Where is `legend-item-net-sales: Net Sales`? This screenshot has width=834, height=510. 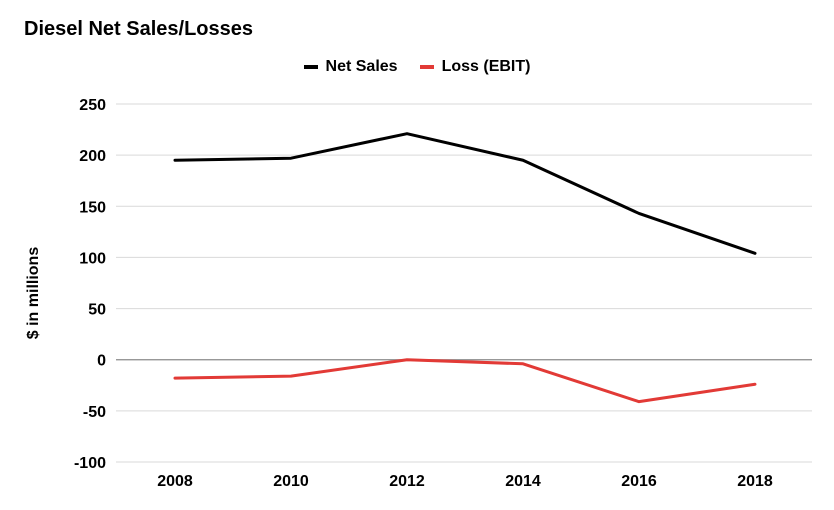
legend-item-net-sales: Net Sales is located at coordinates (350, 67).